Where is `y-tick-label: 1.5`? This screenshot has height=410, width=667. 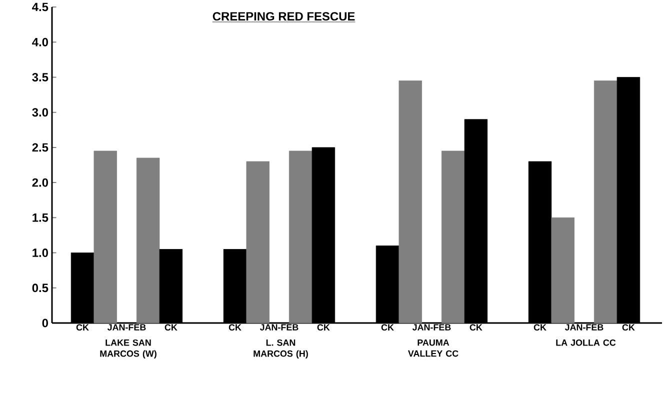
y-tick-label: 1.5 is located at coordinates (40, 218).